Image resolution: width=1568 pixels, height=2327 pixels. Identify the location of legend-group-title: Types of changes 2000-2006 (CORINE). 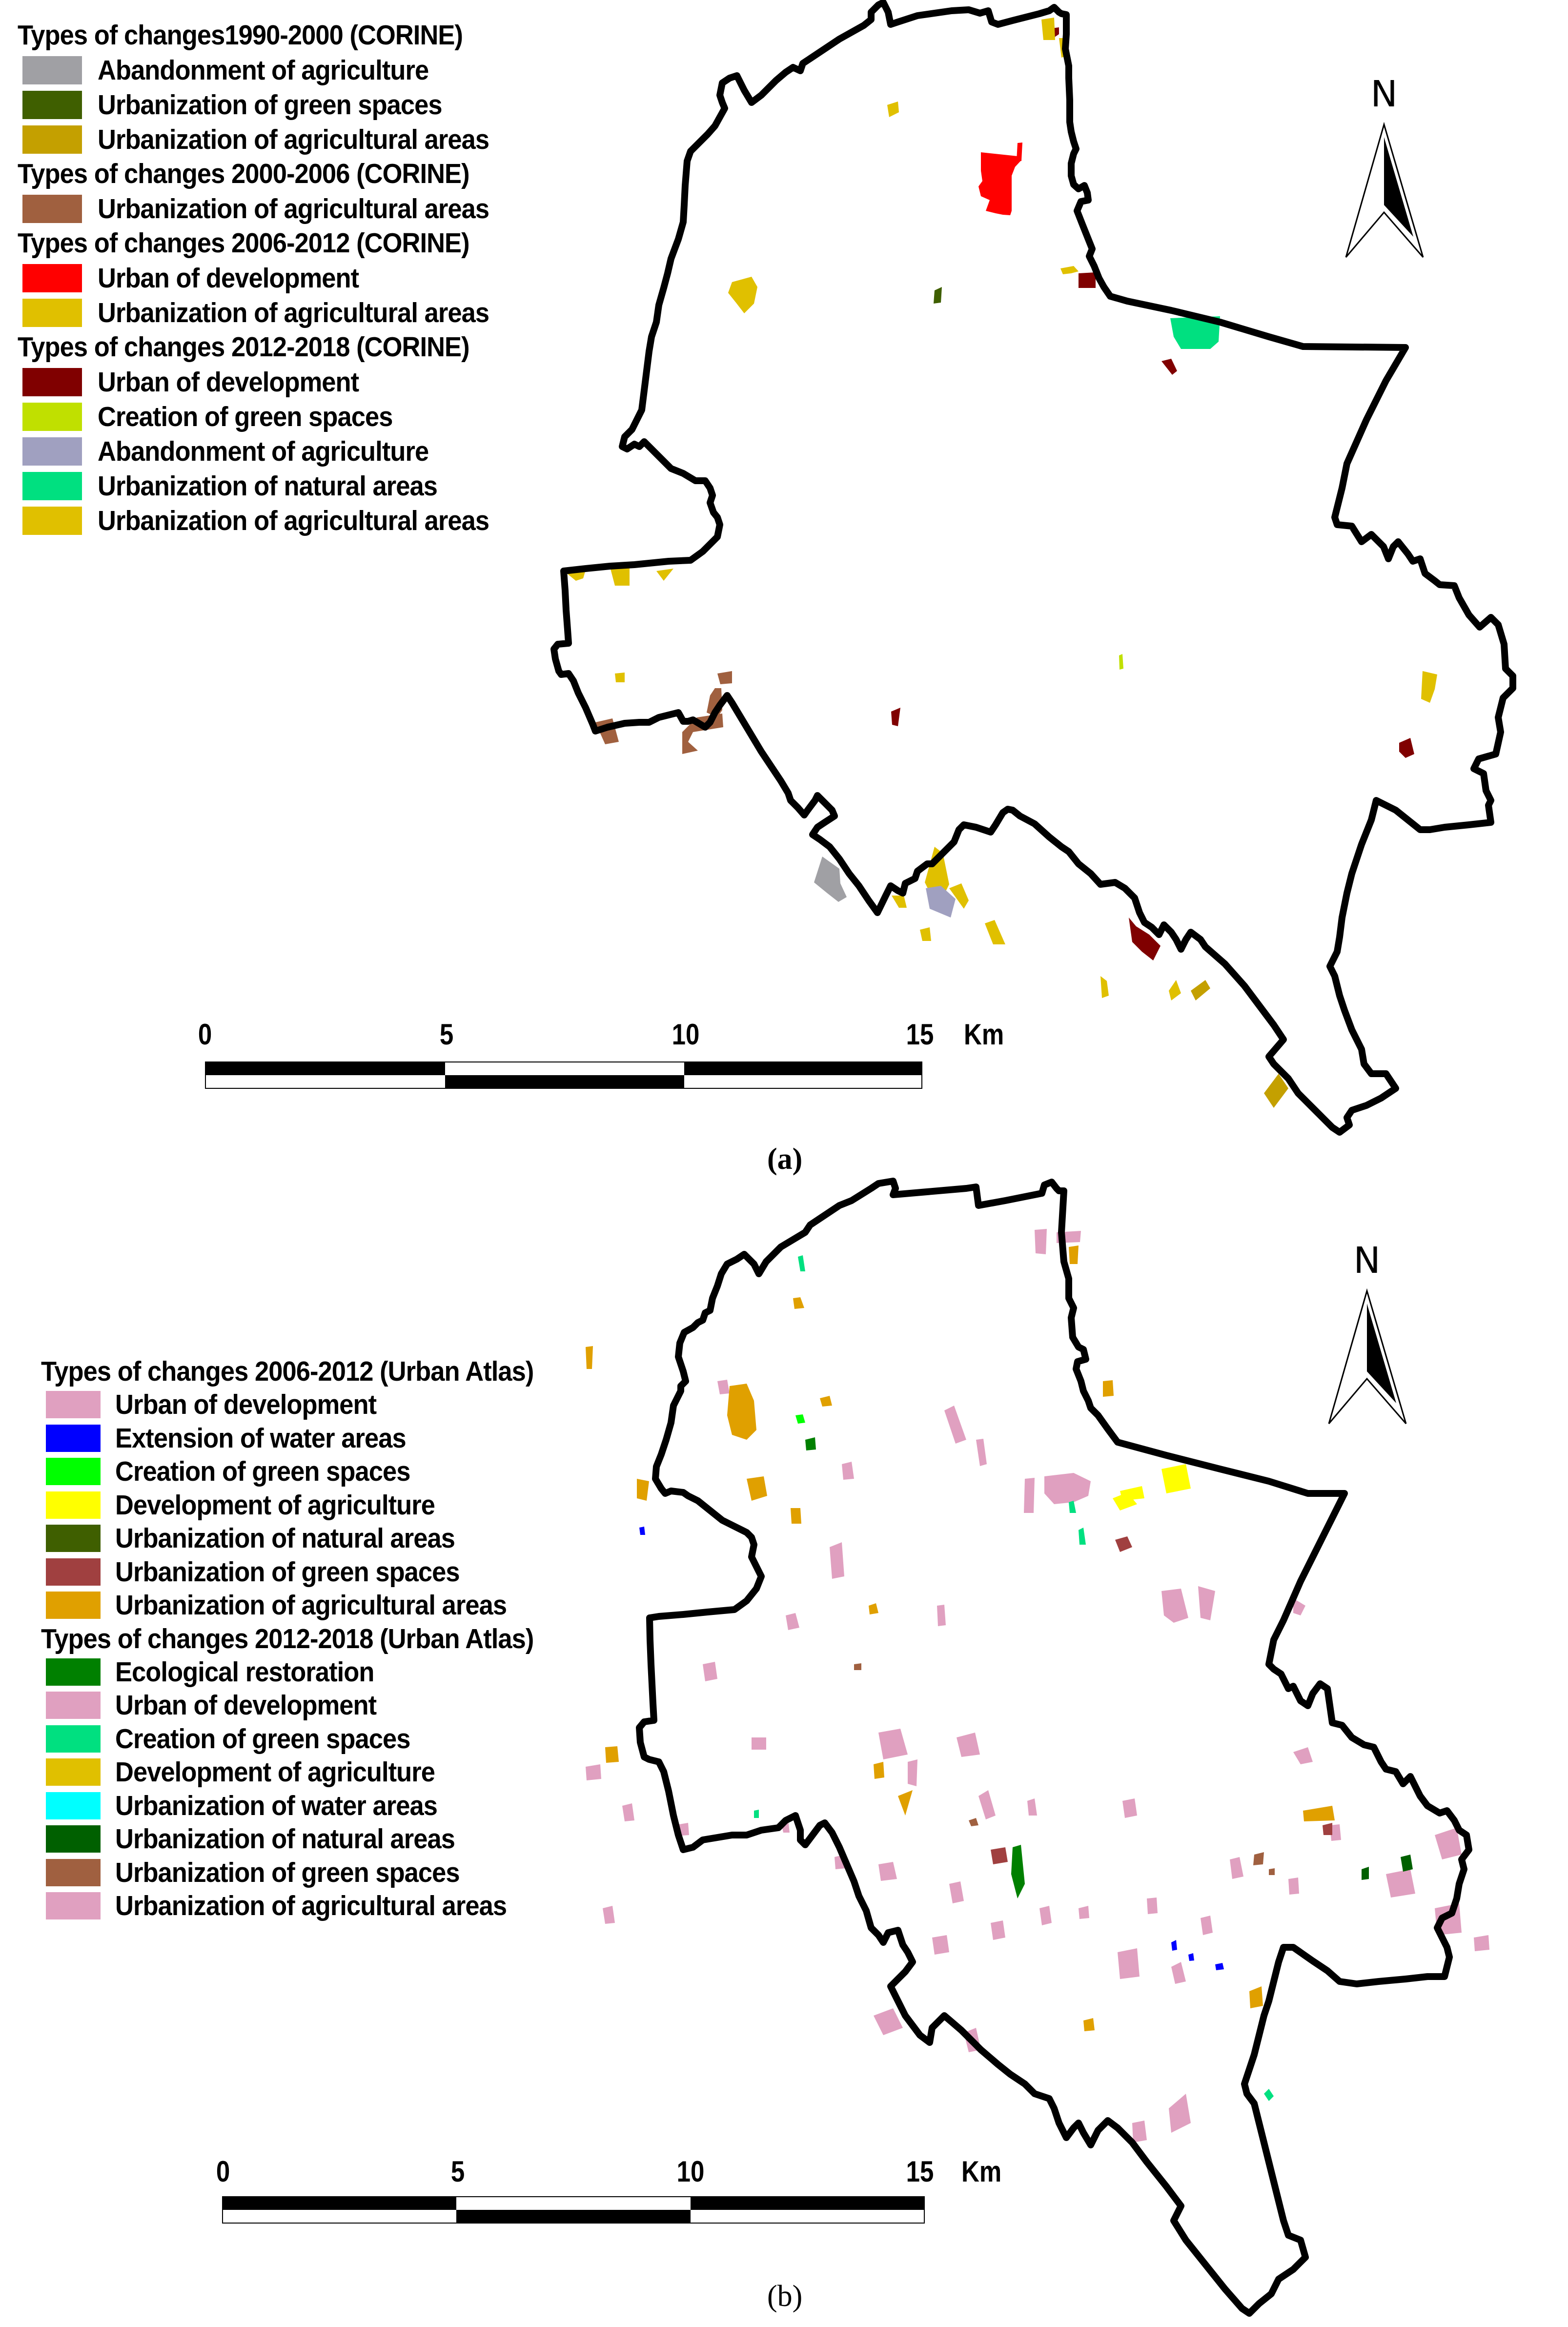
(244, 173).